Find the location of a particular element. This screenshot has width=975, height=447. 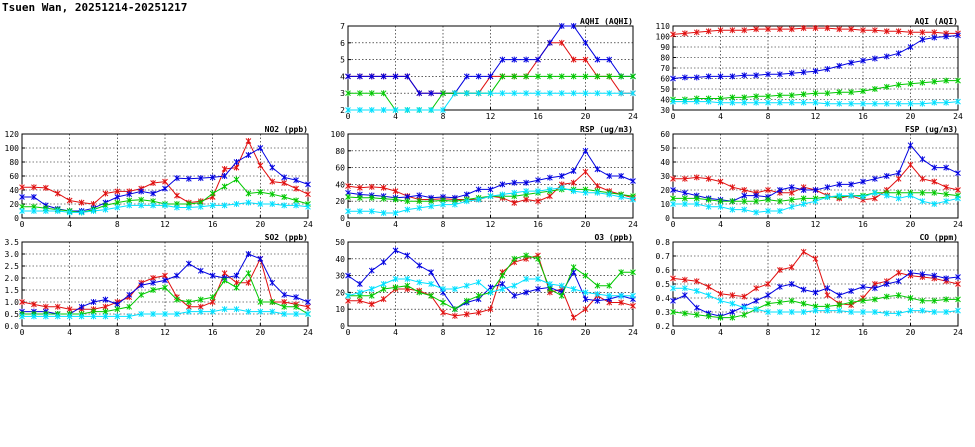

x-tick-label: 16 is located at coordinates (538, 224).